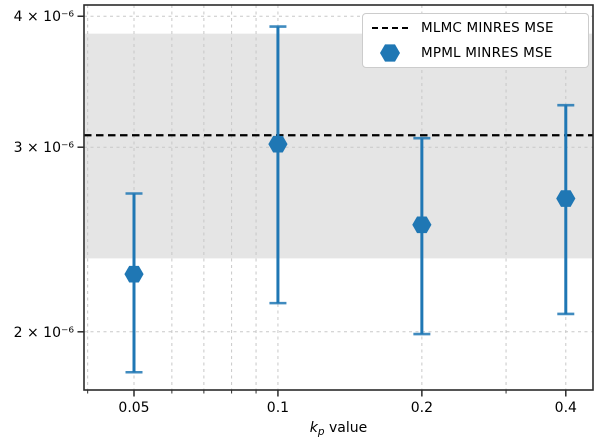 Image resolution: width=601 pixels, height=445 pixels. Describe the element at coordinates (44, 333) in the screenshot. I see `y-tick-label: 2 × 10⁻⁶` at that location.